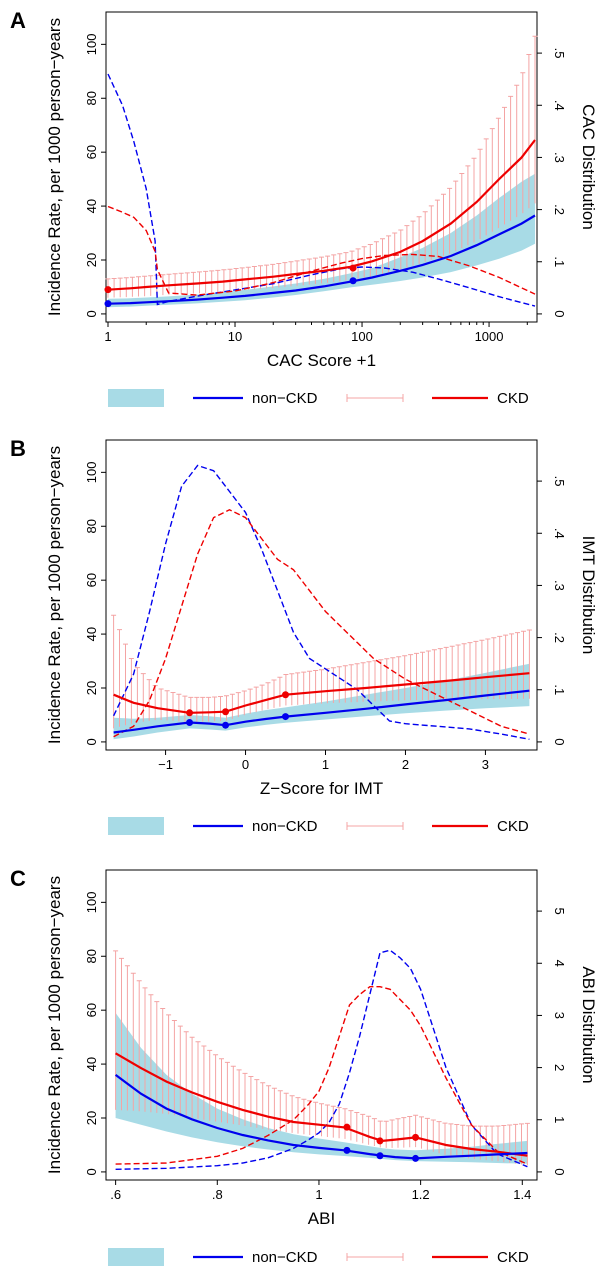 The height and width of the screenshot is (1267, 600). I want to click on y-tick-label: 0, so click(91, 741).